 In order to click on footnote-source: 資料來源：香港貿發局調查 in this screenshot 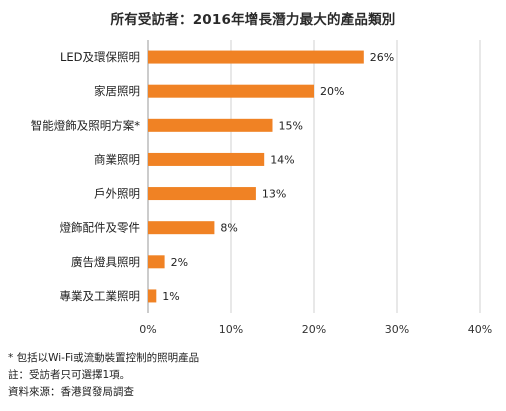, I will do `click(71, 392)`.